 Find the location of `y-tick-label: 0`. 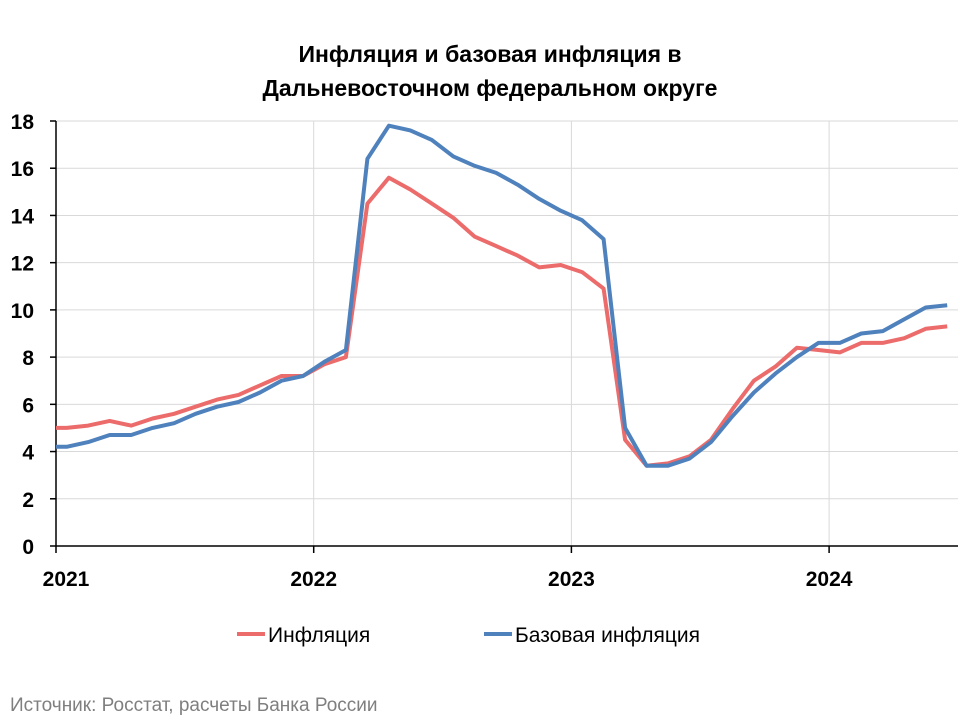

y-tick-label: 0 is located at coordinates (28, 547).